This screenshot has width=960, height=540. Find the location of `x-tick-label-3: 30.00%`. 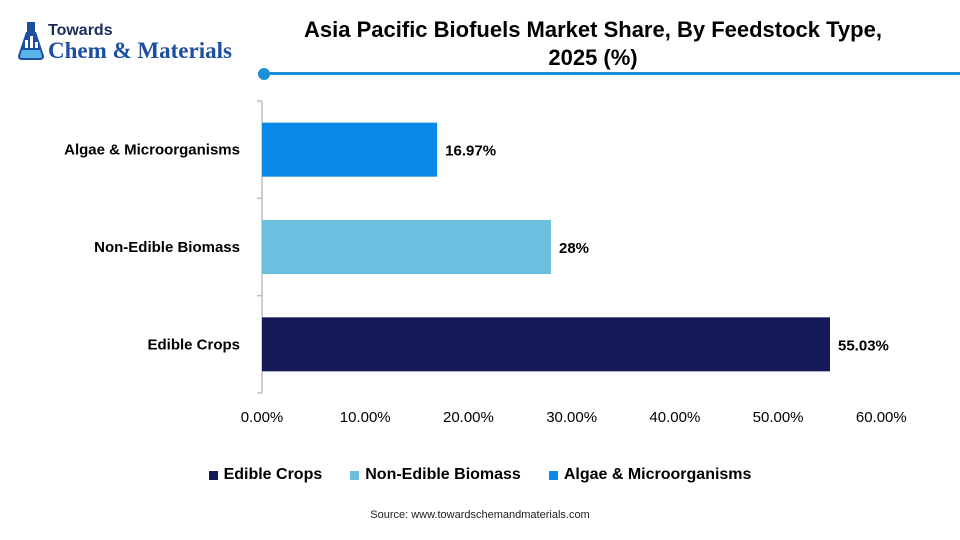

x-tick-label-3: 30.00% is located at coordinates (571, 417).